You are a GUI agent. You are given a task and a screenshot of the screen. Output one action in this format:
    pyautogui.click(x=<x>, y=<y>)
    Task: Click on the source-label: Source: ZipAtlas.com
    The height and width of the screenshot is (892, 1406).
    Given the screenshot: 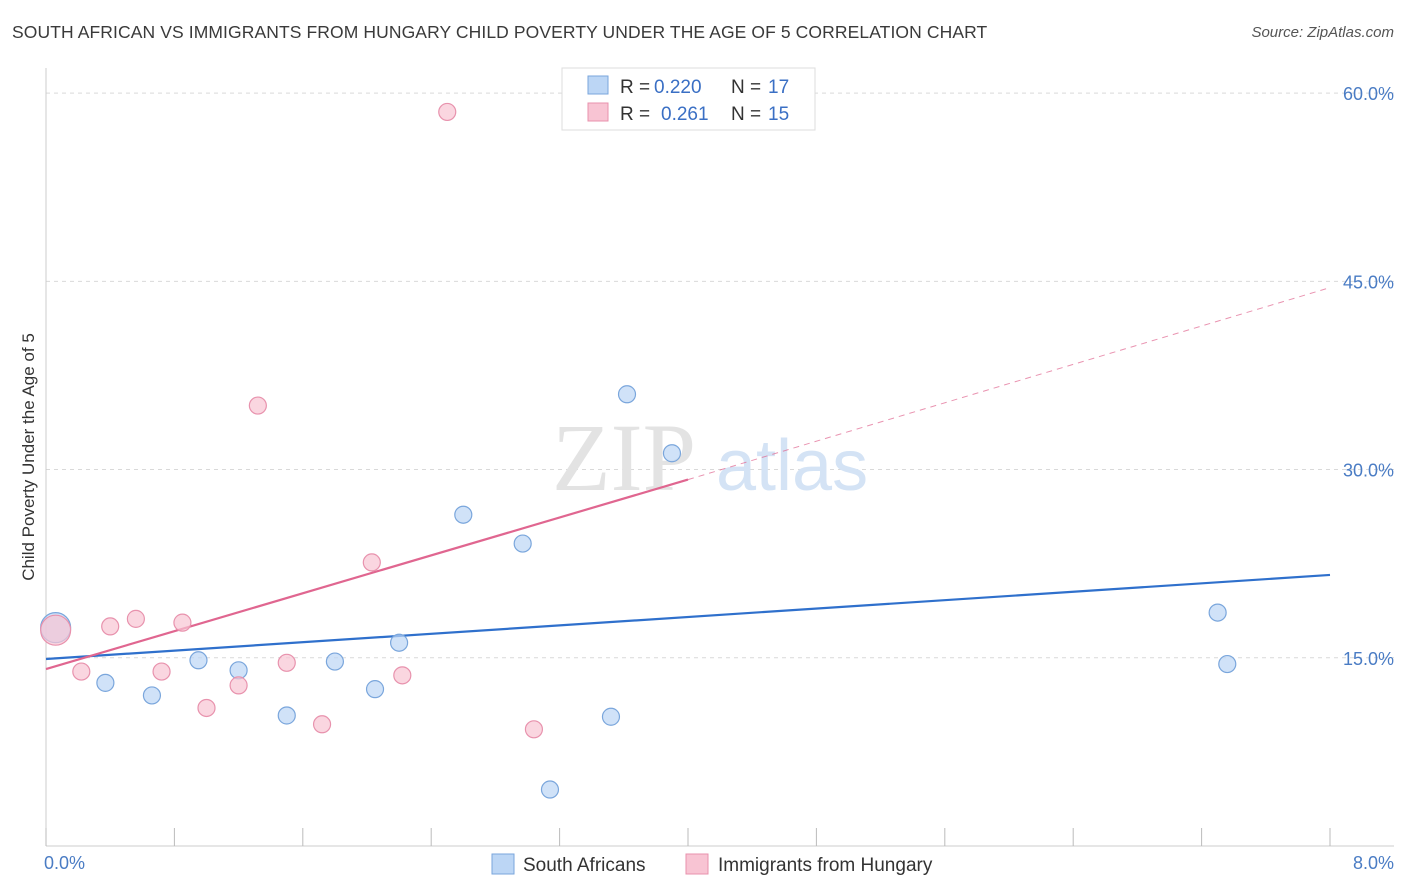 What is the action you would take?
    pyautogui.click(x=1322, y=32)
    